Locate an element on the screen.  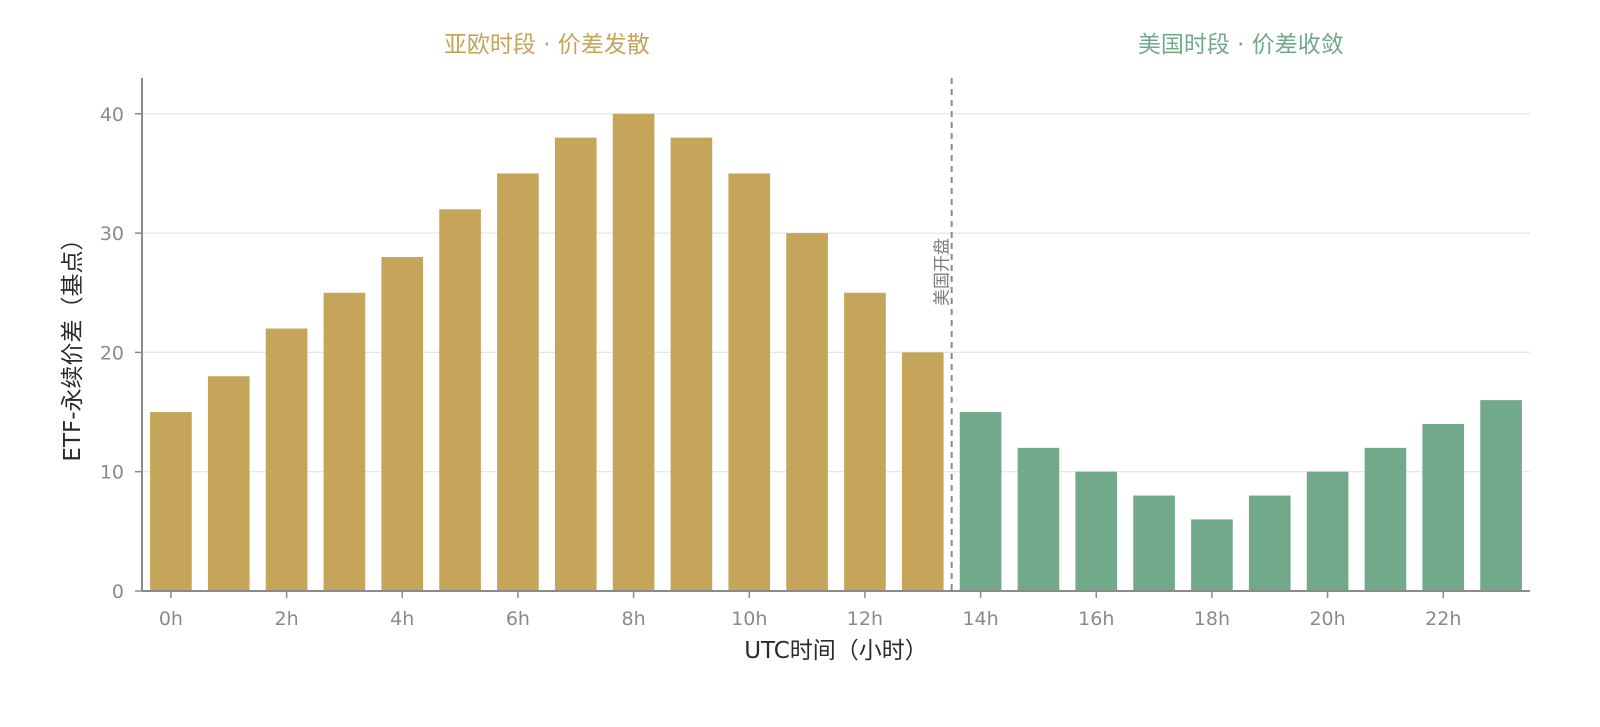
y-tick-label: 20 is located at coordinates (112, 353).